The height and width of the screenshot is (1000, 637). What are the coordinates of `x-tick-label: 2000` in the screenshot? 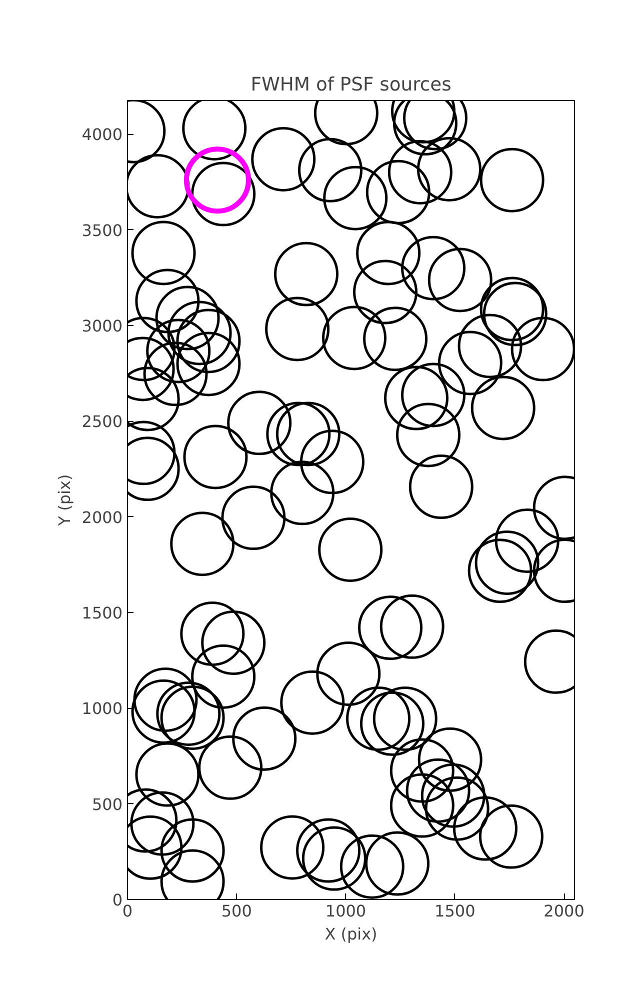 It's located at (564, 911).